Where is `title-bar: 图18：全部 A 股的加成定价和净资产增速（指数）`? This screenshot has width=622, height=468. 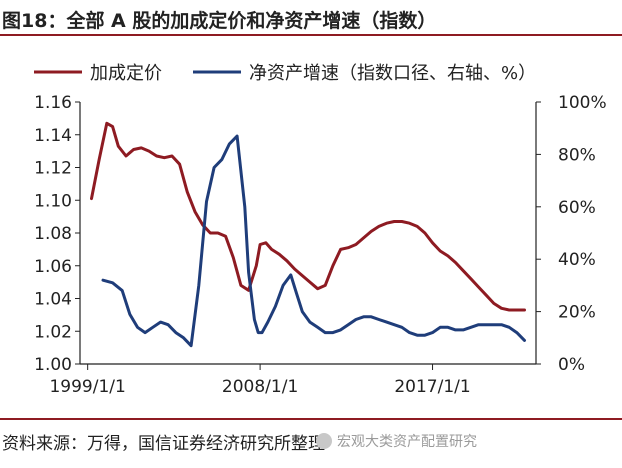
title-bar: 图18：全部 A 股的加成定价和净资产增速（指数） is located at coordinates (311, 18).